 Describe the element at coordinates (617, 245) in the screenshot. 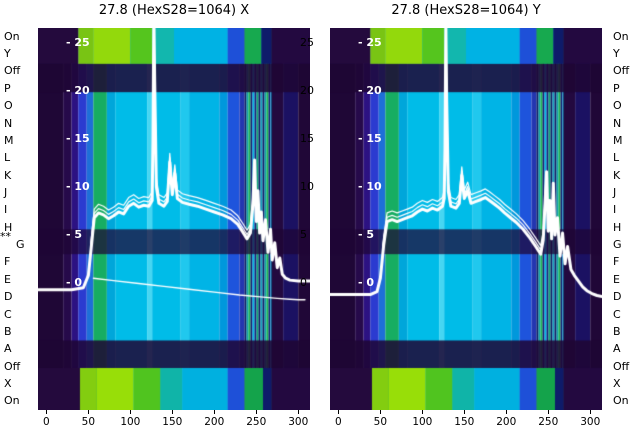

I see `row-label-right: G` at that location.